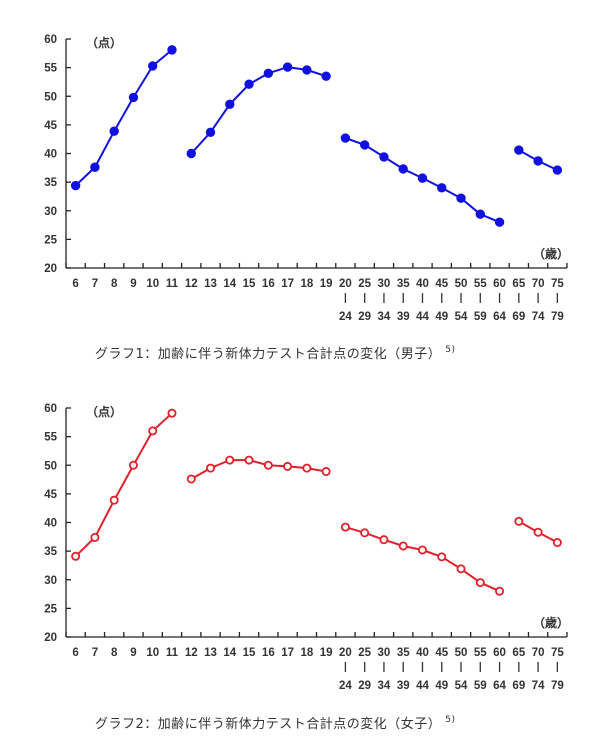  What do you see at coordinates (50, 638) in the screenshot?
I see `y-tick-label: 20` at bounding box center [50, 638].